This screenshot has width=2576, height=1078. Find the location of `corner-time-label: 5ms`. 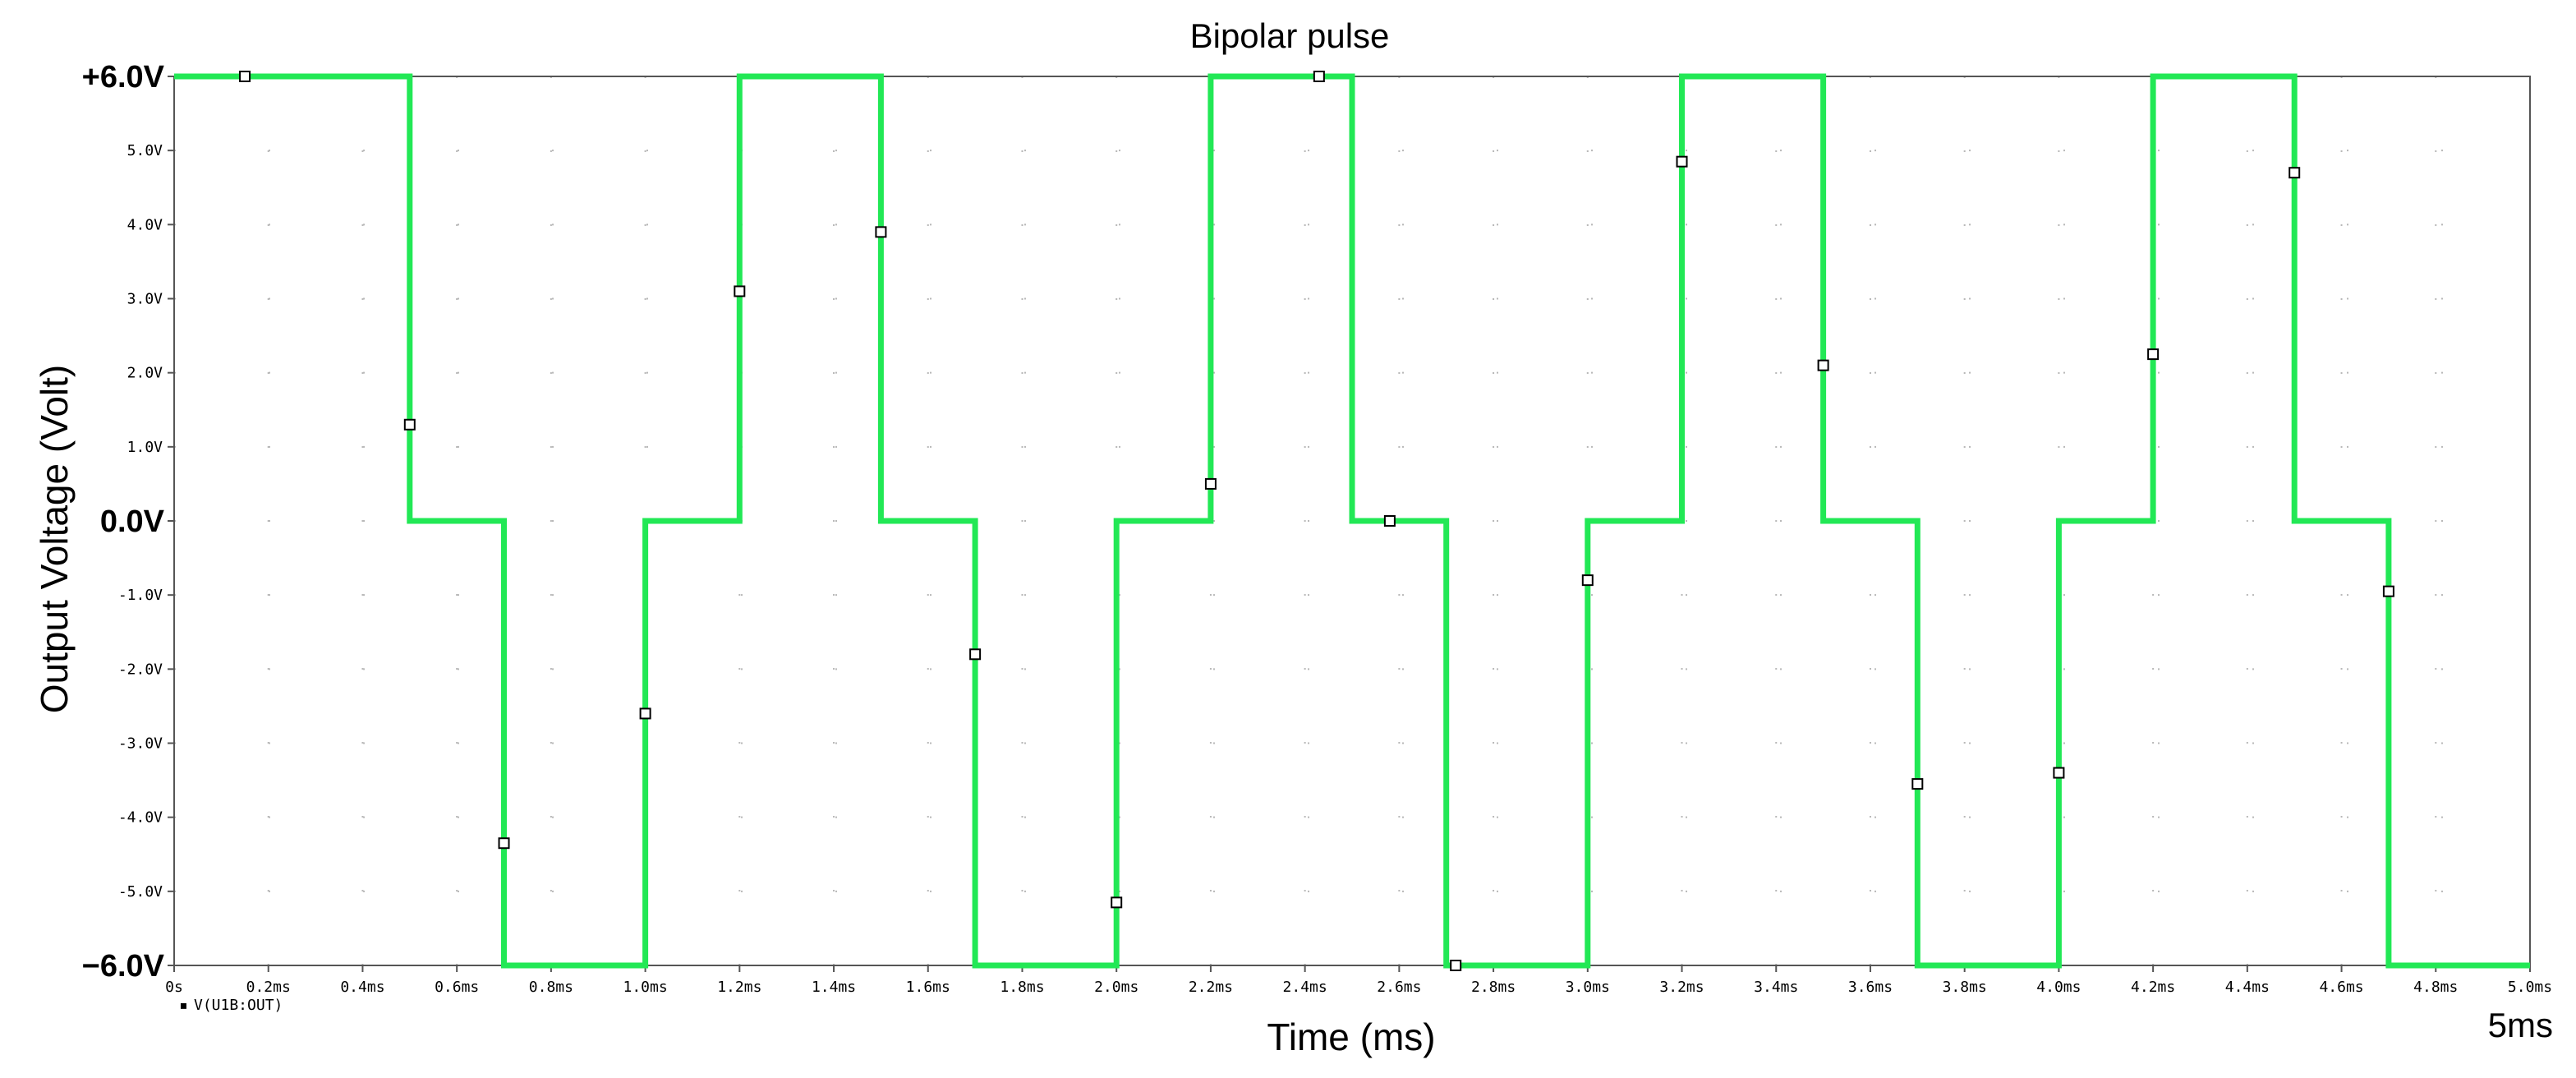

corner-time-label: 5ms is located at coordinates (2520, 1025).